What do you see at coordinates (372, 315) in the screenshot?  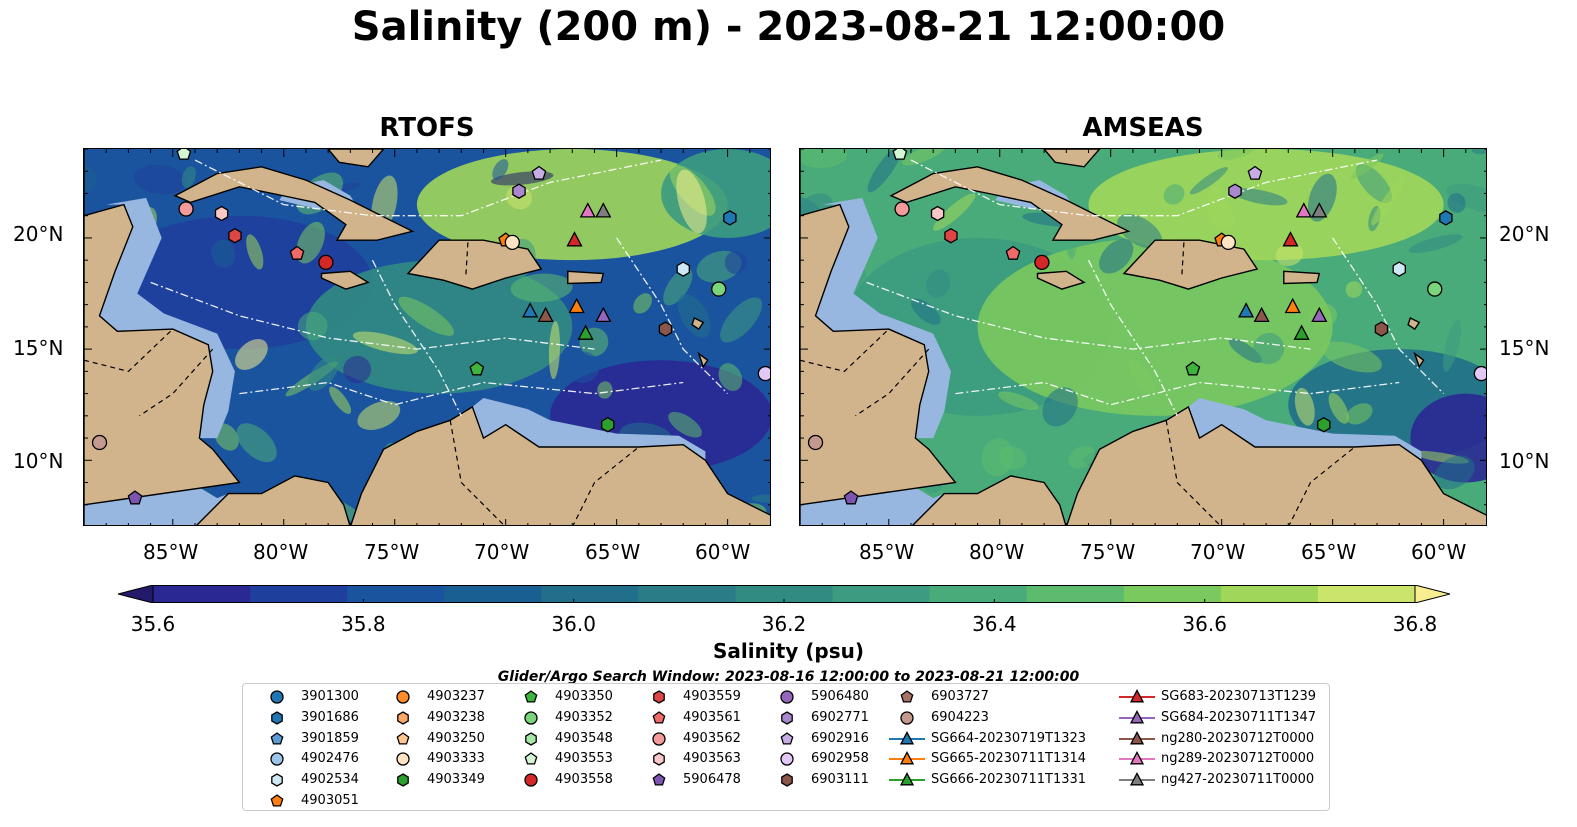 I see `eez-boundary` at bounding box center [372, 315].